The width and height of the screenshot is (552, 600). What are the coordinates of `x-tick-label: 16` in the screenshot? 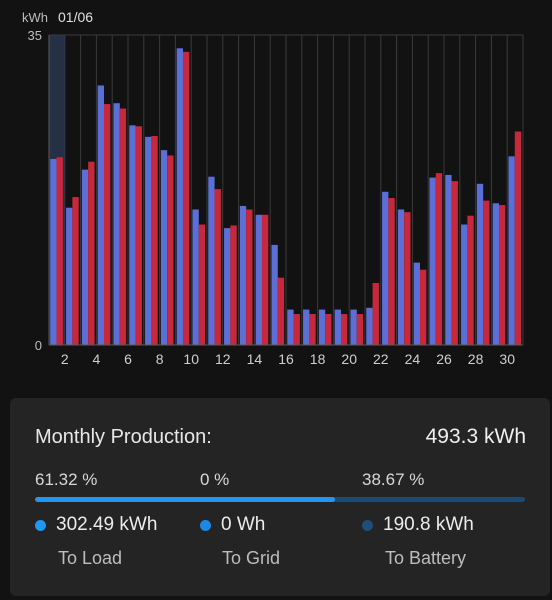 It's located at (286, 359).